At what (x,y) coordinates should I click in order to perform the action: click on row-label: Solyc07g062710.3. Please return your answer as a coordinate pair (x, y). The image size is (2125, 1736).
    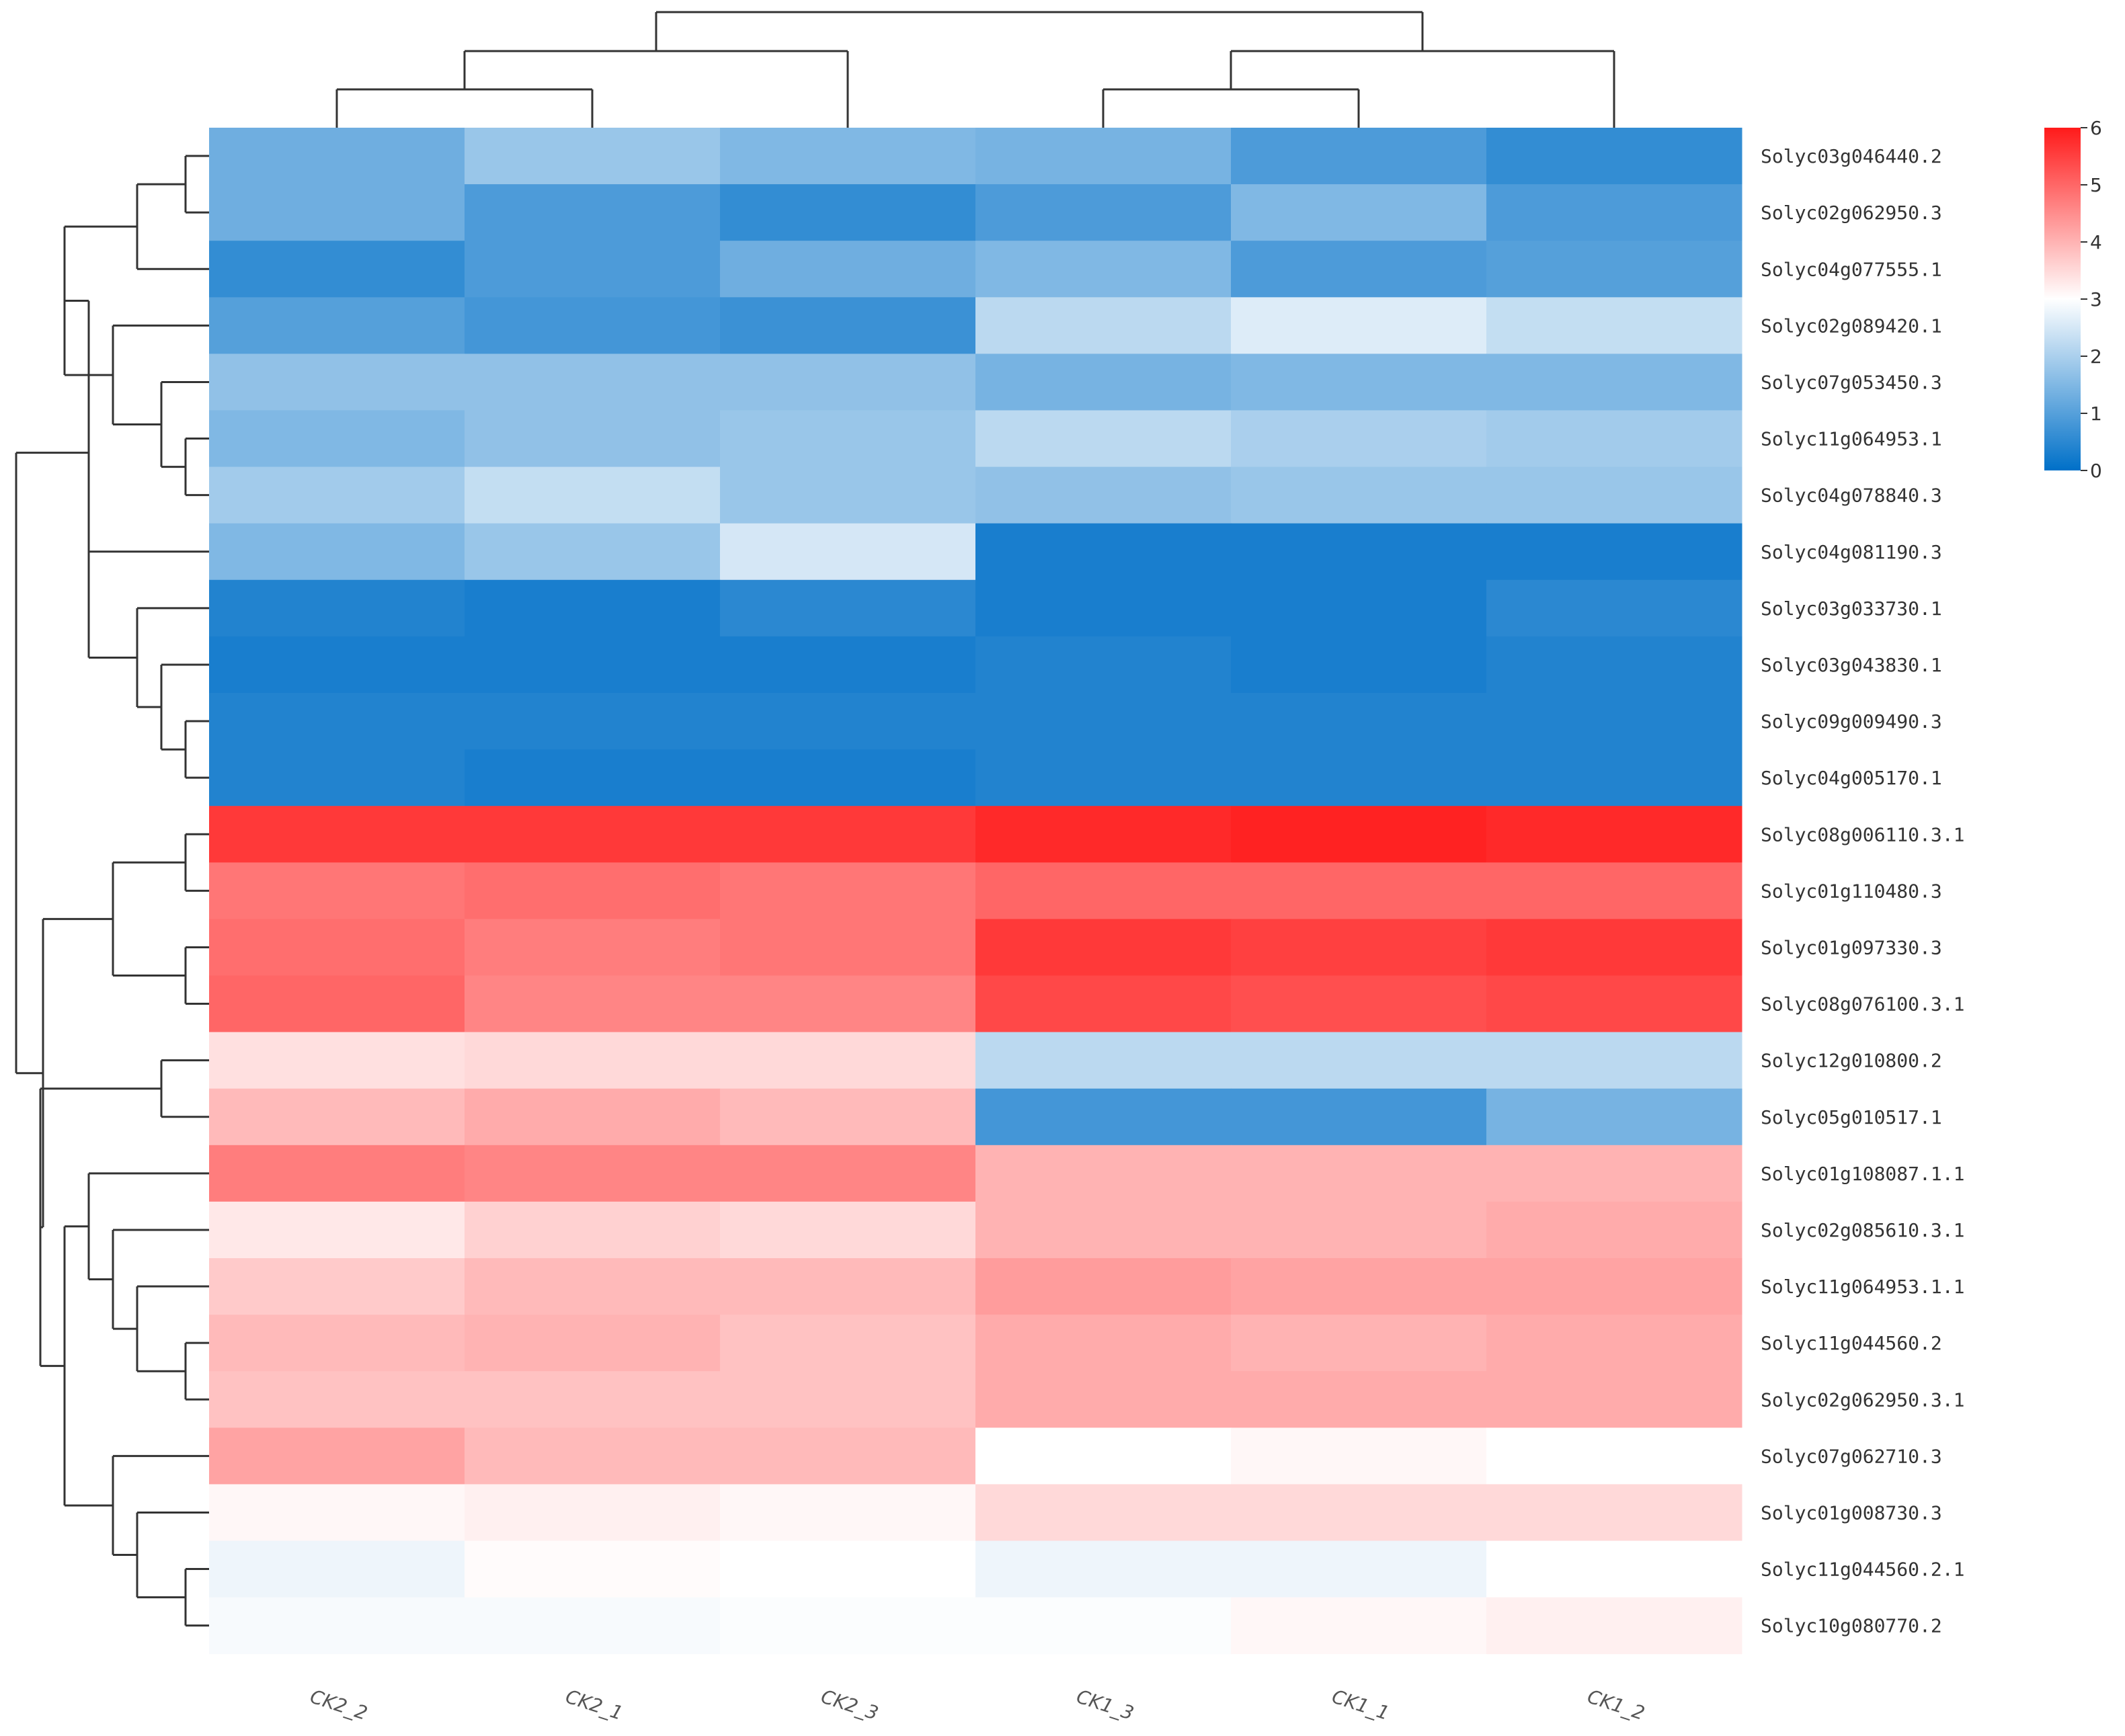
    Looking at the image, I should click on (1852, 1456).